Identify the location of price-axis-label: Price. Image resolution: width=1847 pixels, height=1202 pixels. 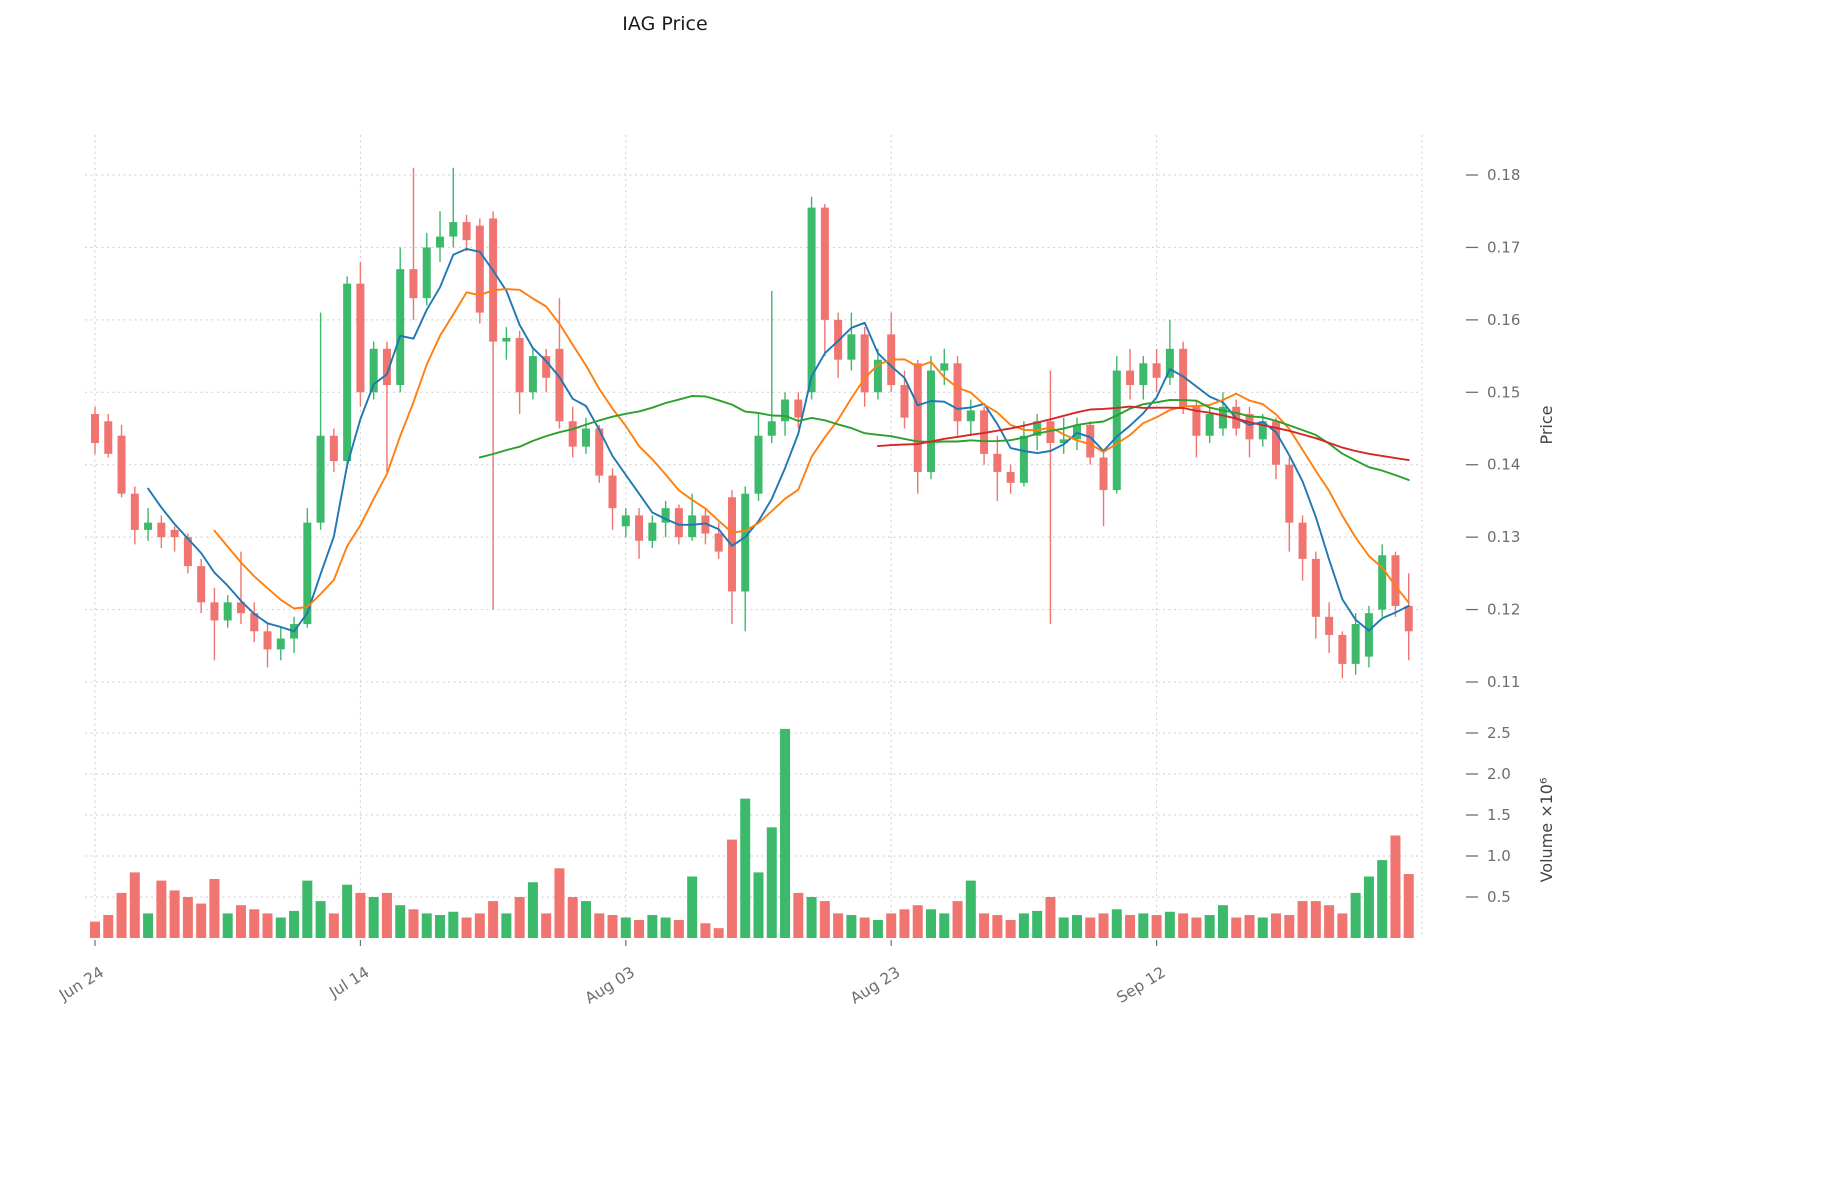
(1546, 424).